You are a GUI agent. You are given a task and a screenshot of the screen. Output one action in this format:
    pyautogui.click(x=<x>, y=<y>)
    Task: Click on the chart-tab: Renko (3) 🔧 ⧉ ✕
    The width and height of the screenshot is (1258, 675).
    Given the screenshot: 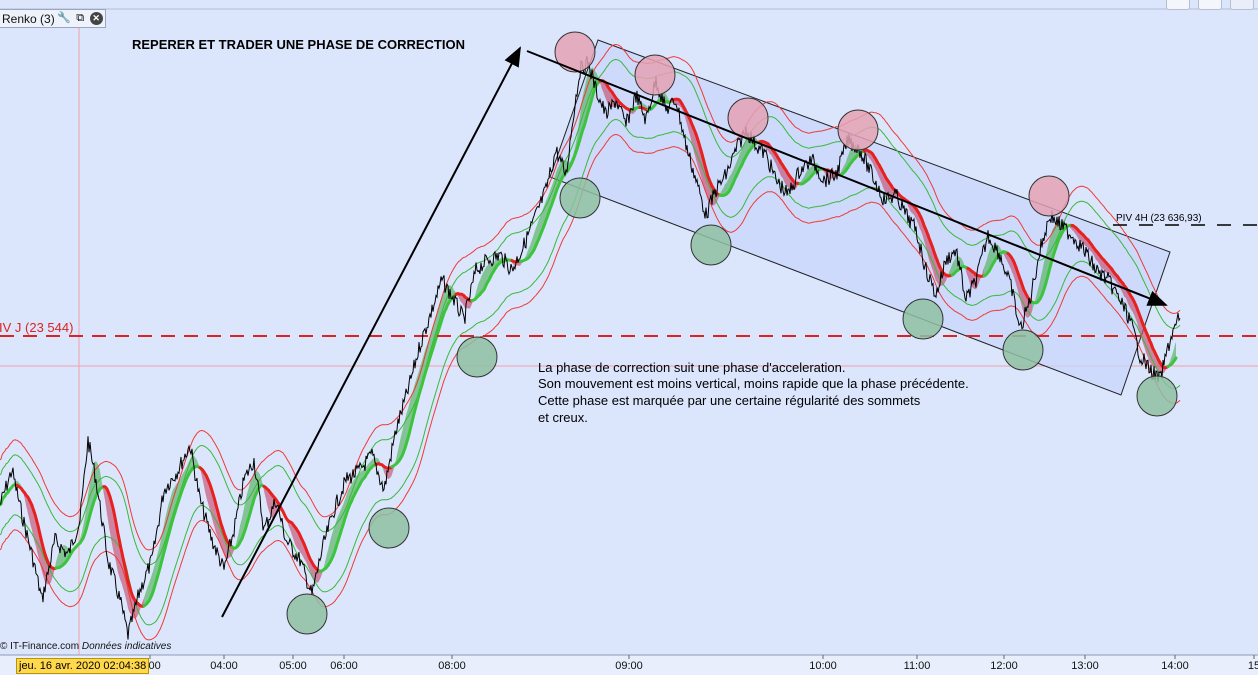 What is the action you would take?
    pyautogui.click(x=53, y=18)
    